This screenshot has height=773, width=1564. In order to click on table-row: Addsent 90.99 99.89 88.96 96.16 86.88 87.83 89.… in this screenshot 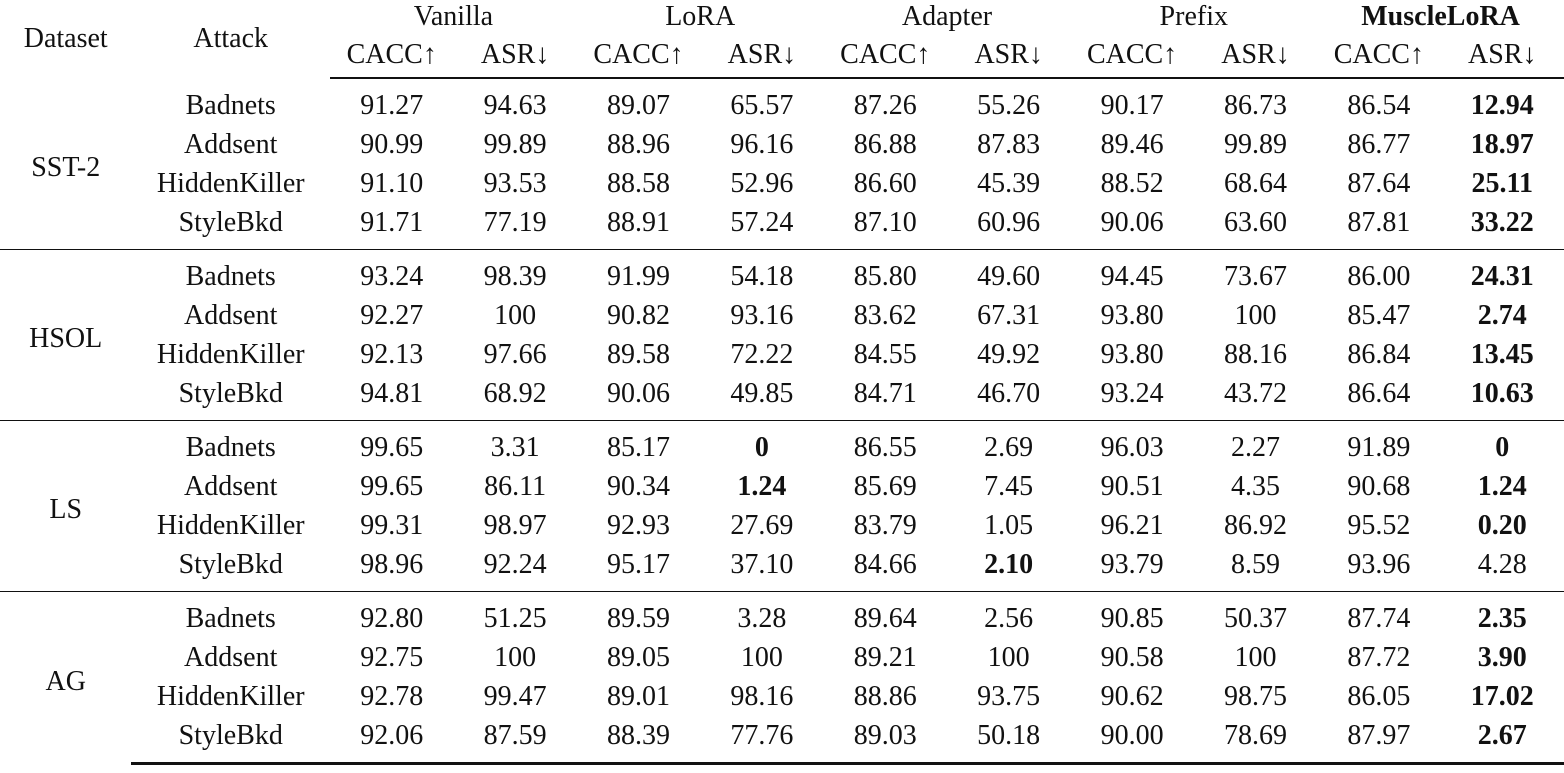, I will do `click(782, 144)`.